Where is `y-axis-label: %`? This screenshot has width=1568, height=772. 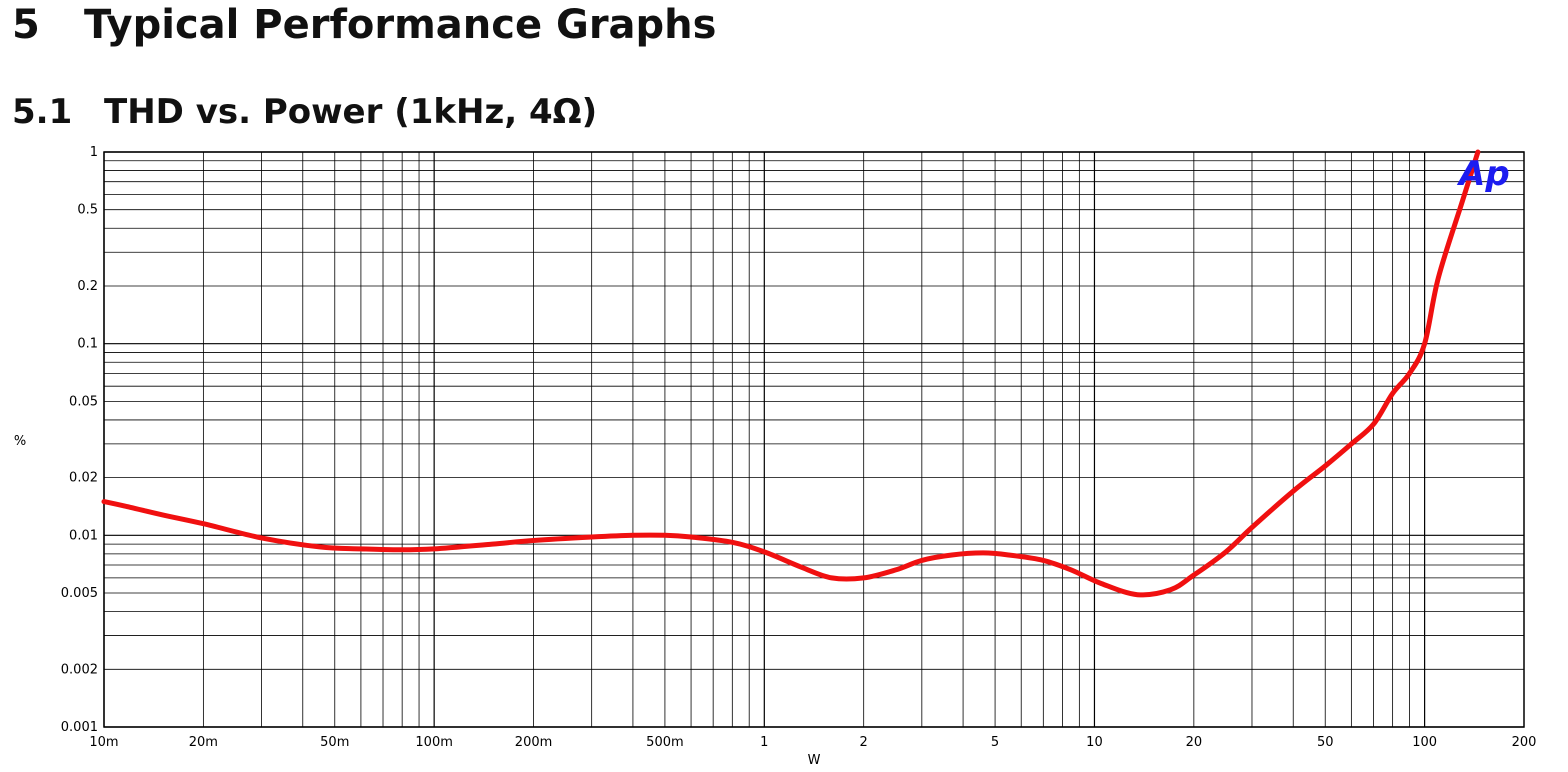
y-axis-label: % is located at coordinates (20, 441).